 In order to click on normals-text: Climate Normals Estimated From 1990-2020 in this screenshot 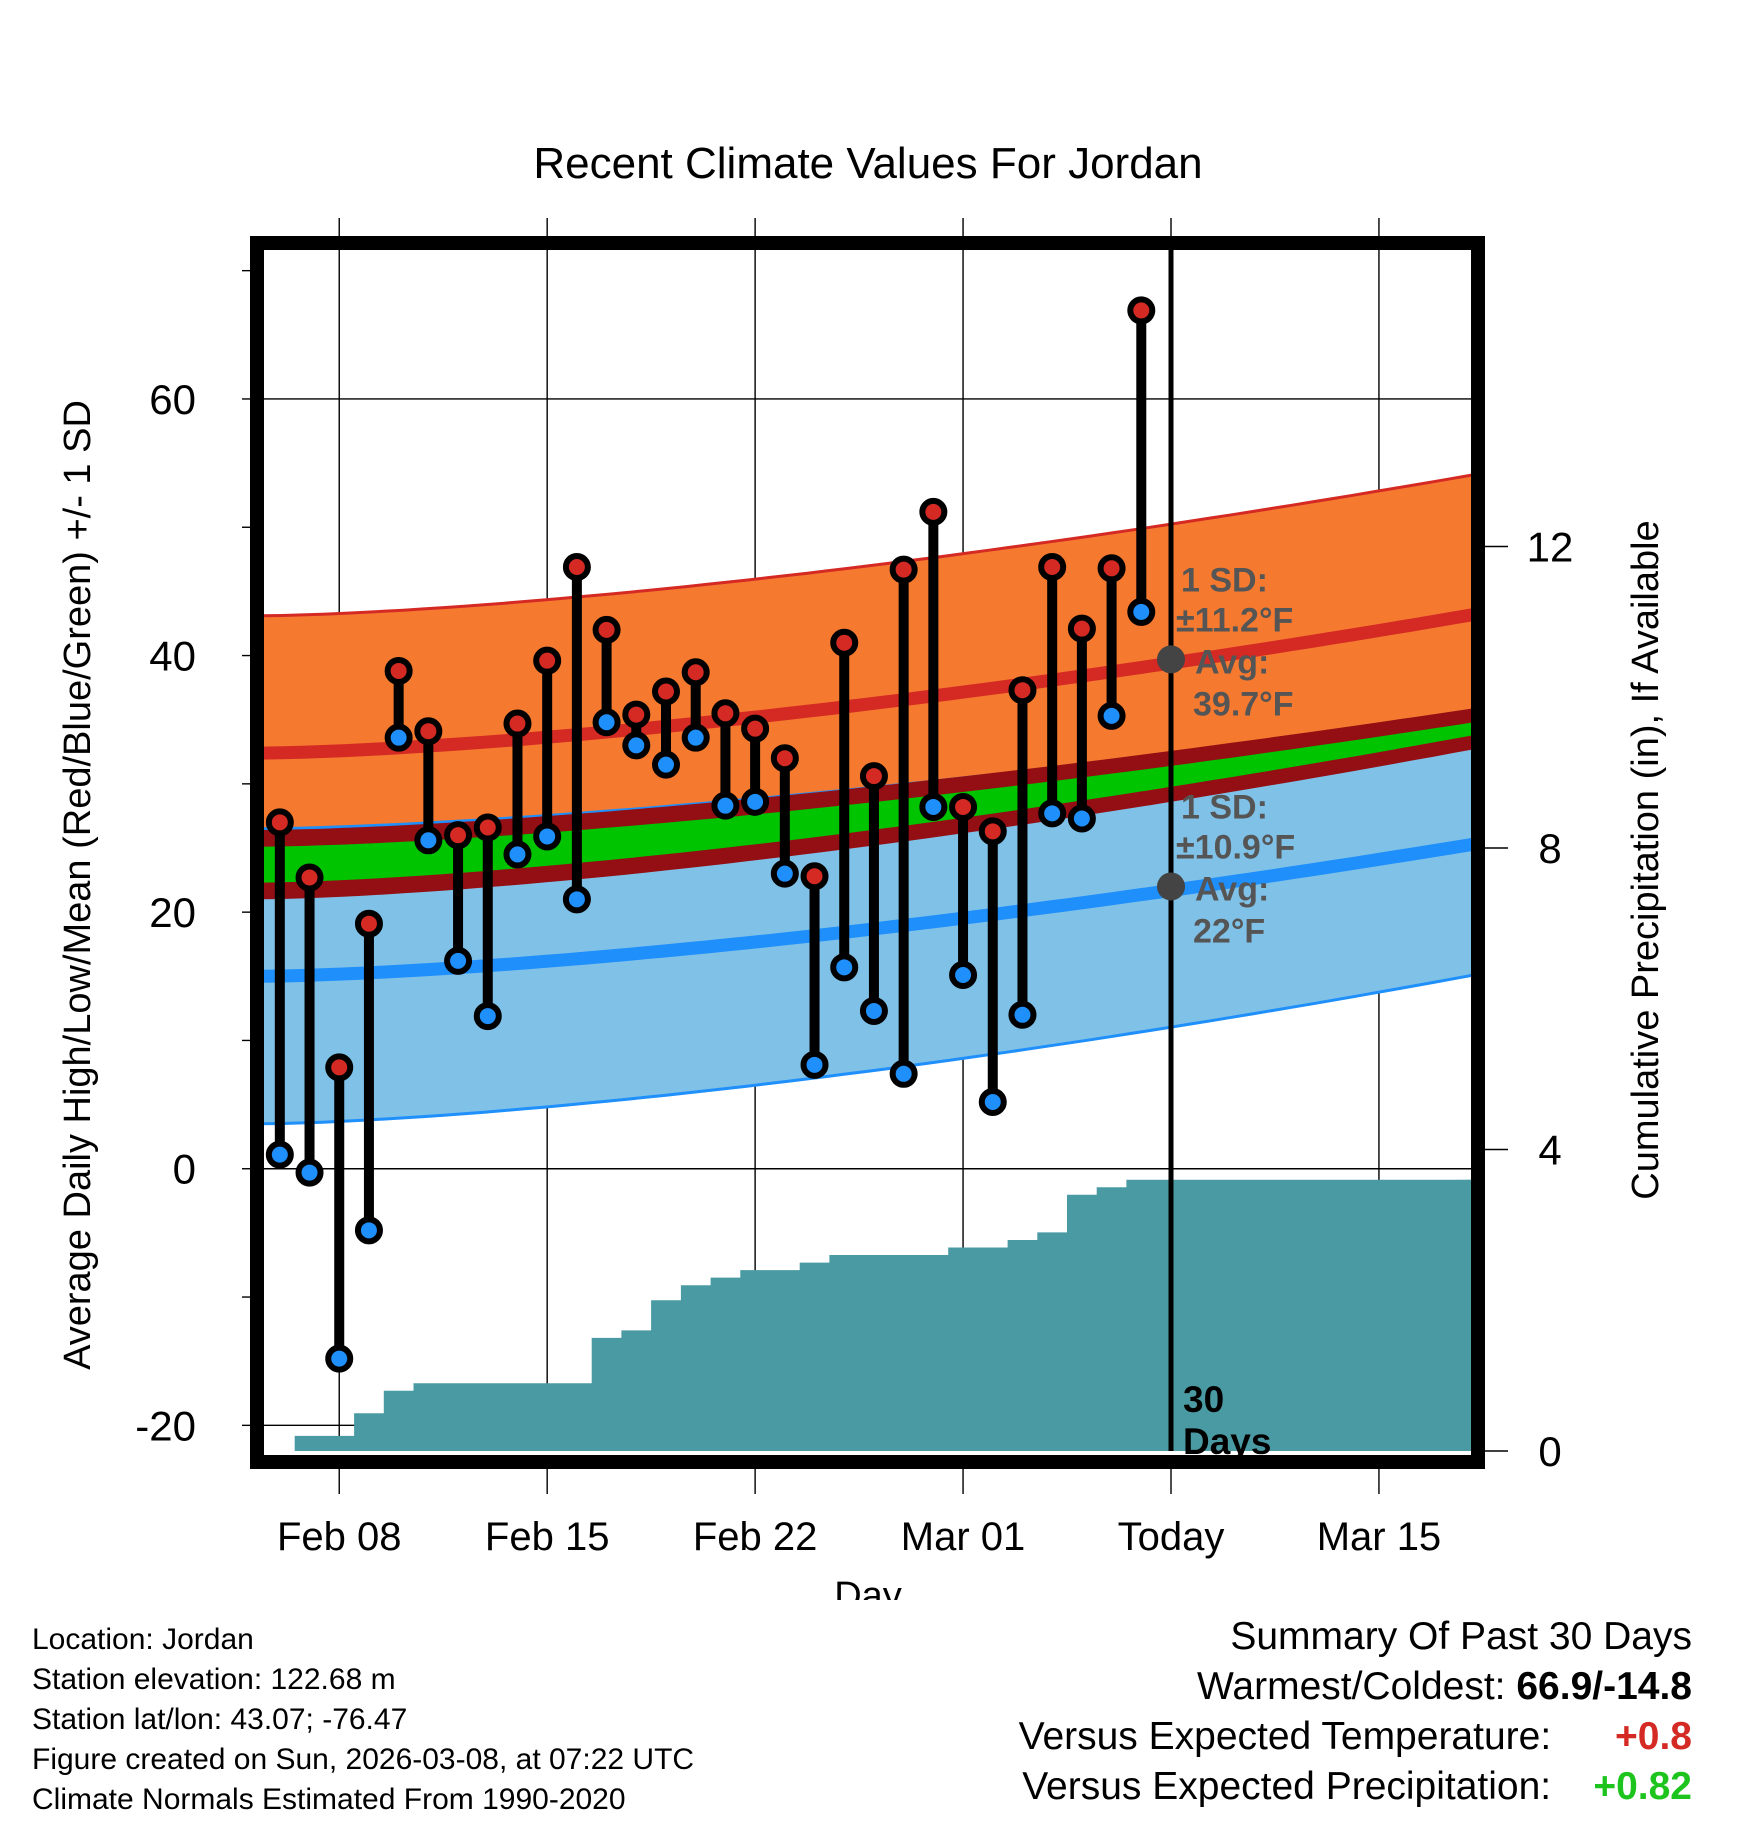, I will do `click(329, 1799)`.